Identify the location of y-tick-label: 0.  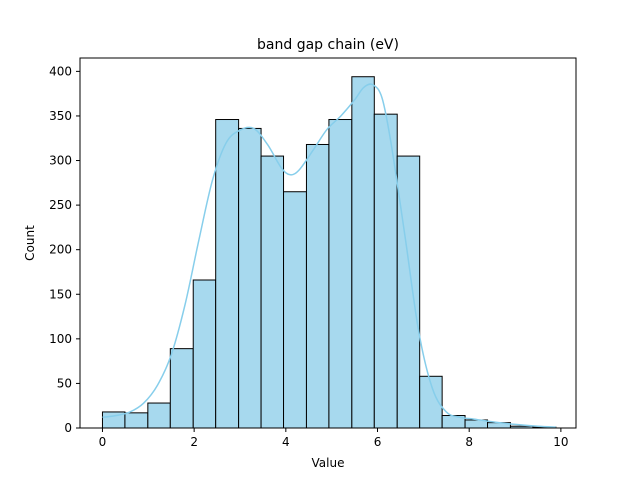
(68, 428).